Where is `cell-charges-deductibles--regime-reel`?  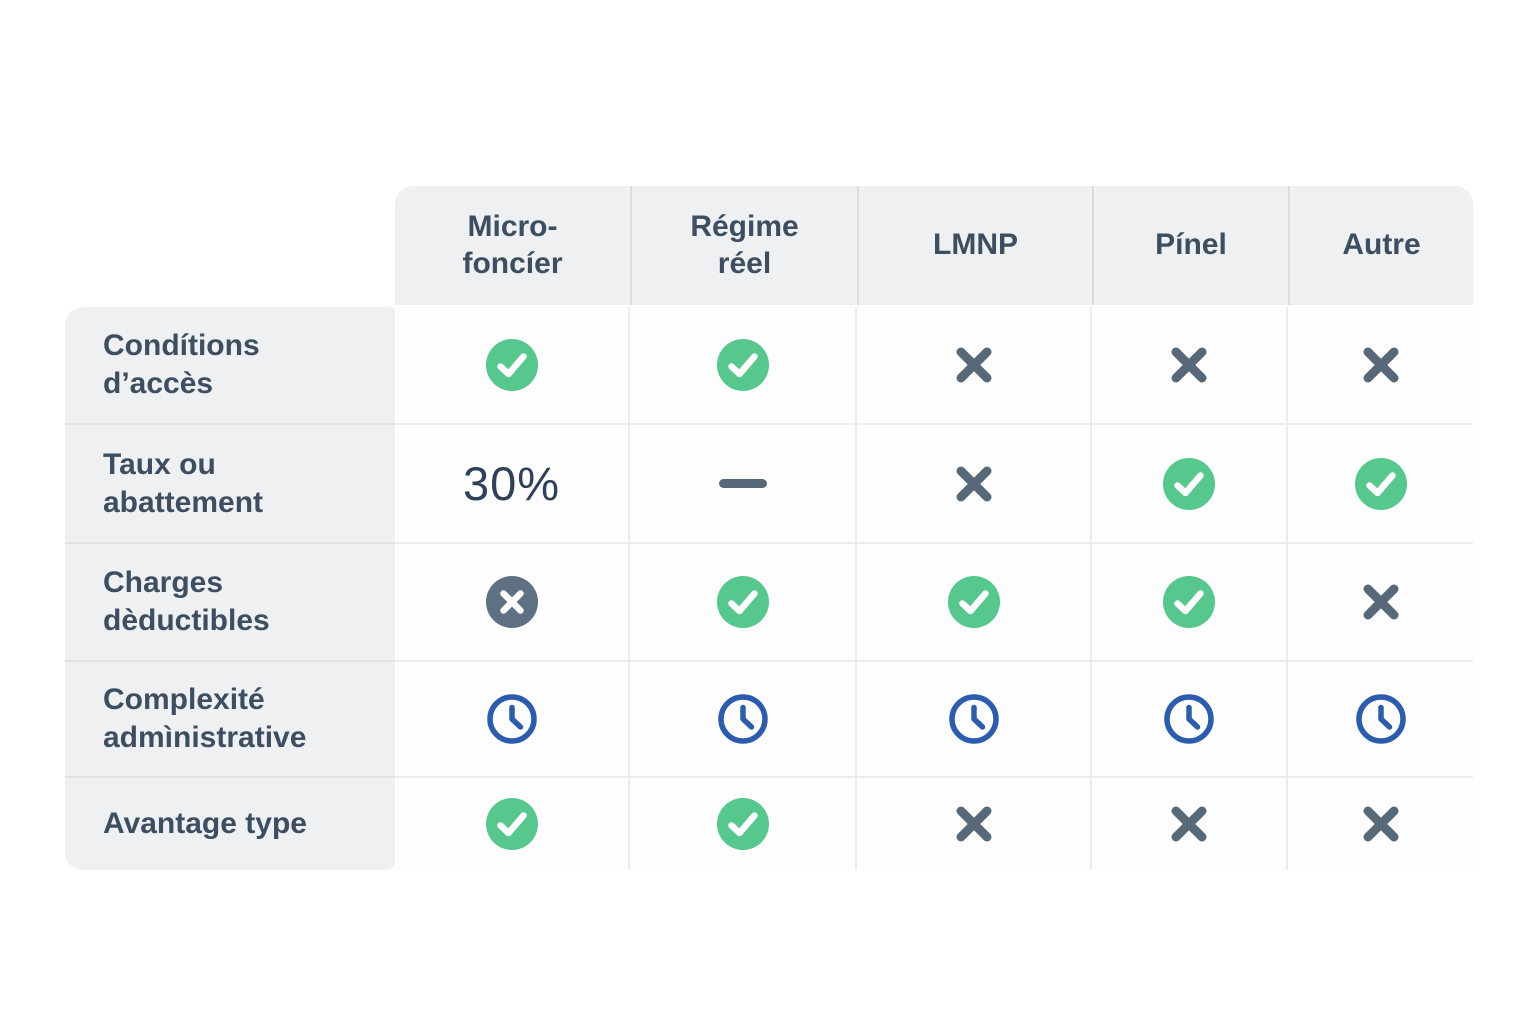
cell-charges-deductibles--regime-reel is located at coordinates (743, 603).